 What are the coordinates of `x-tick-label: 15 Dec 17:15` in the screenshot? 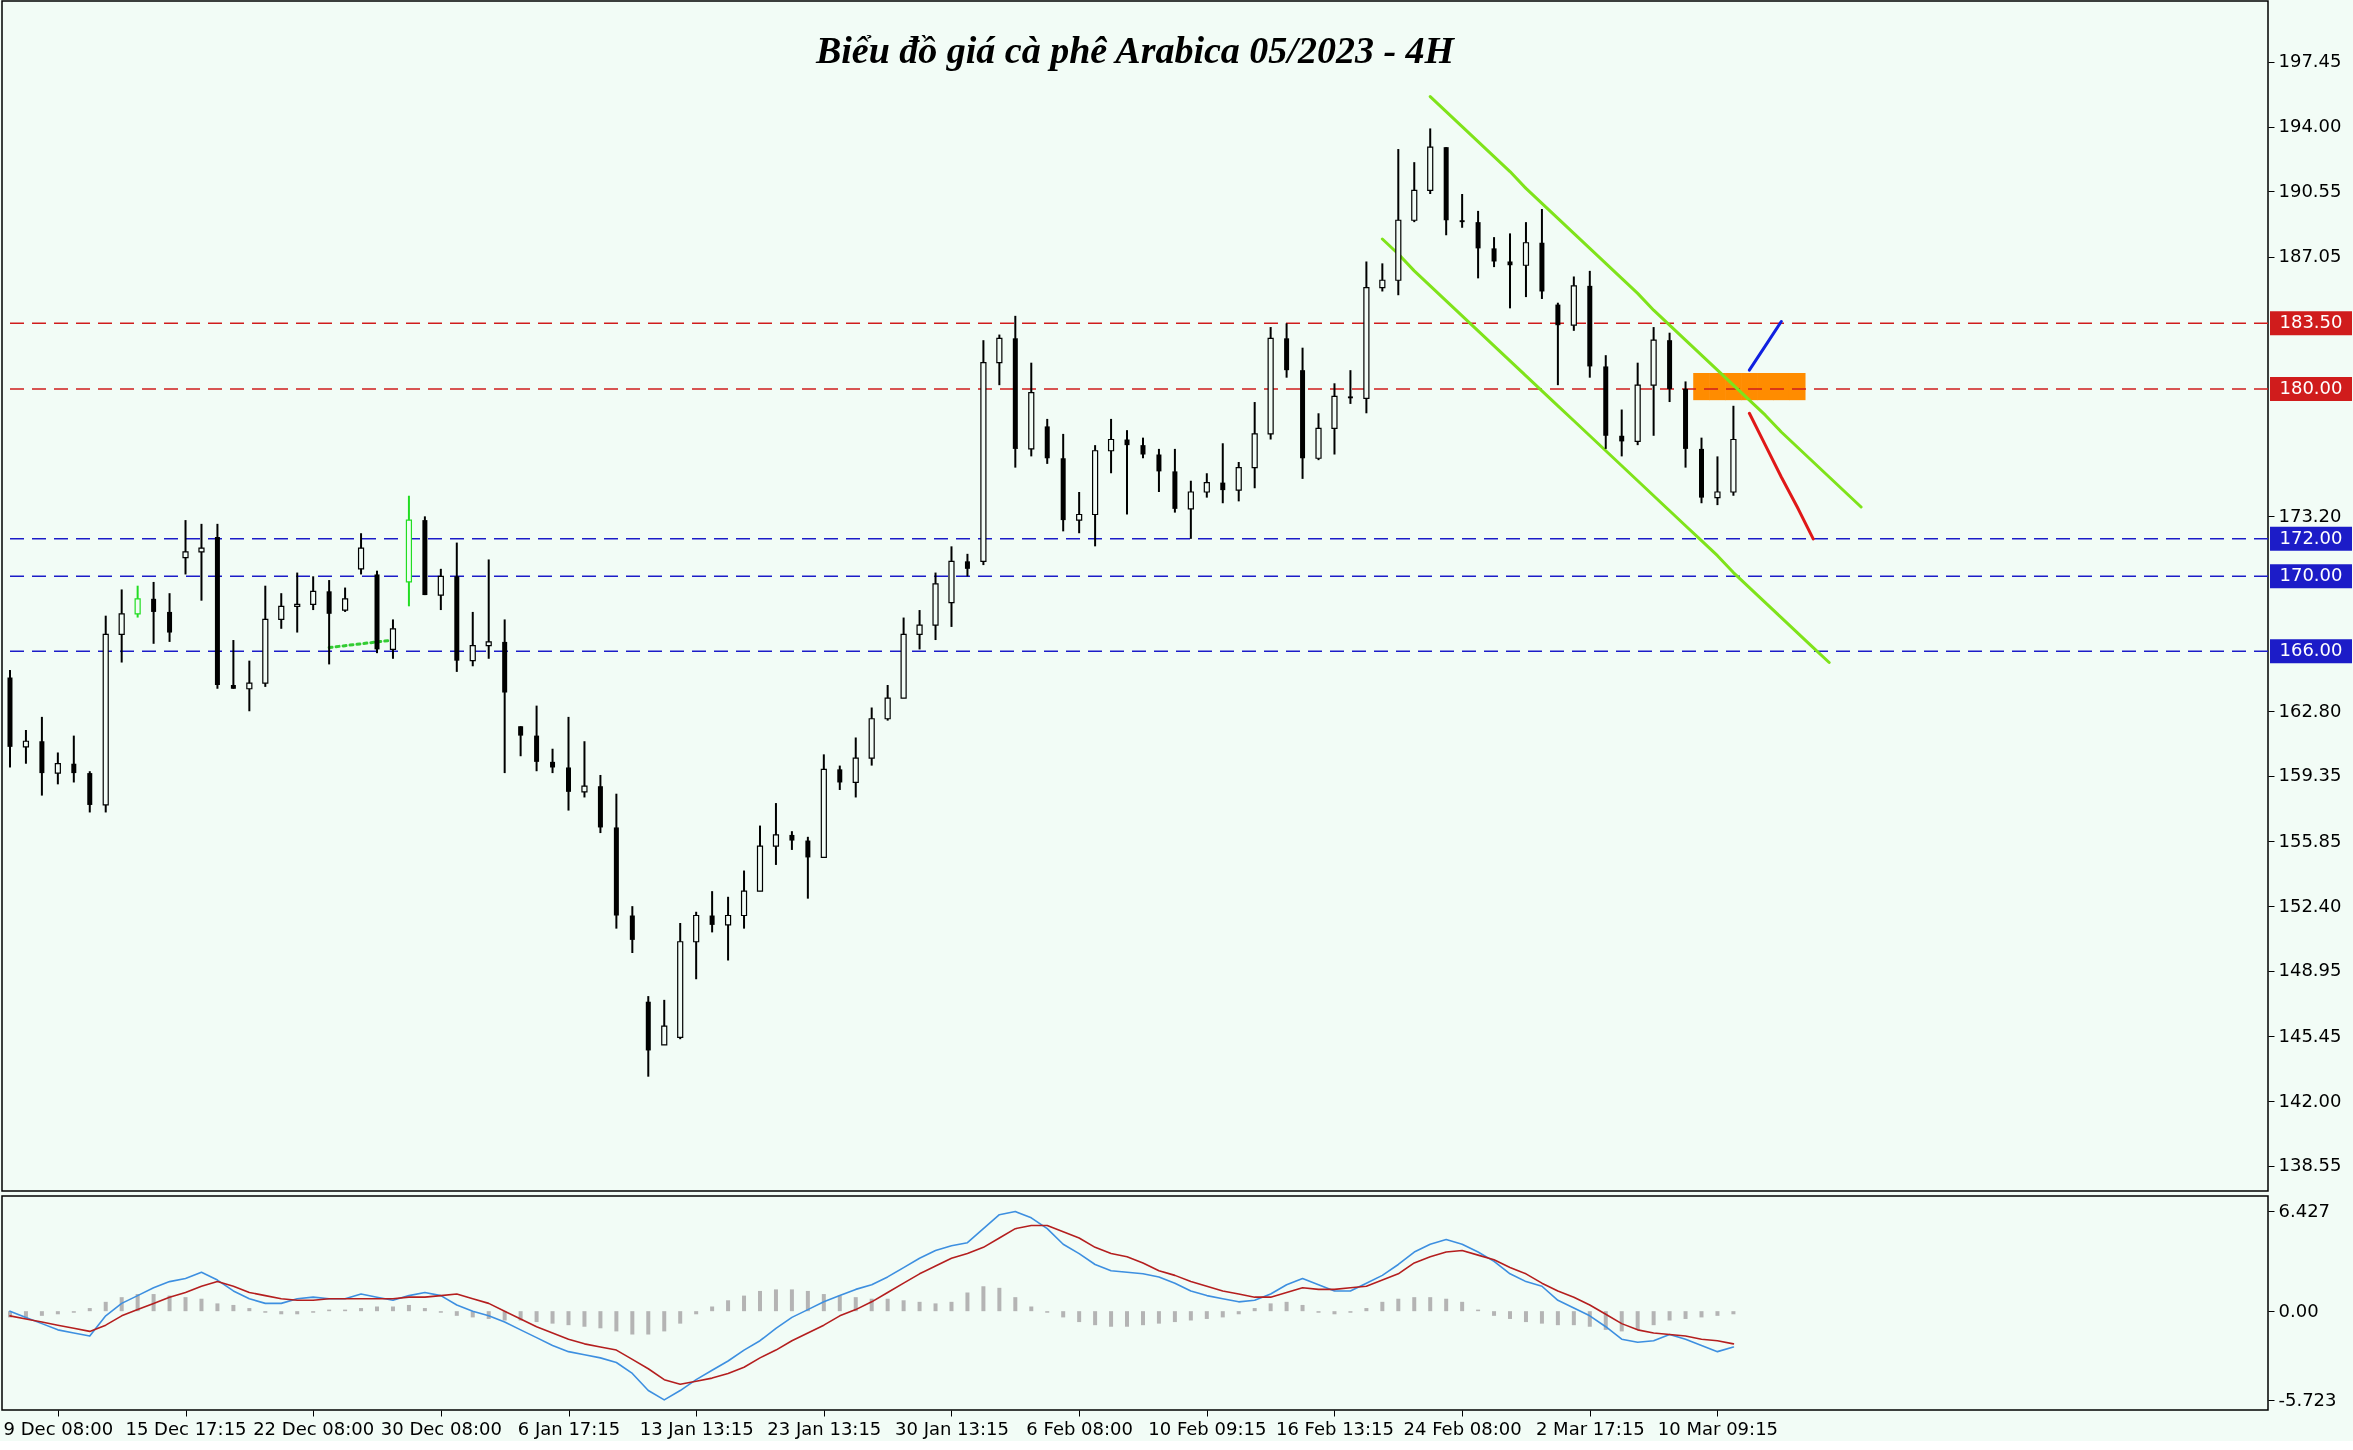 It's located at (186, 1428).